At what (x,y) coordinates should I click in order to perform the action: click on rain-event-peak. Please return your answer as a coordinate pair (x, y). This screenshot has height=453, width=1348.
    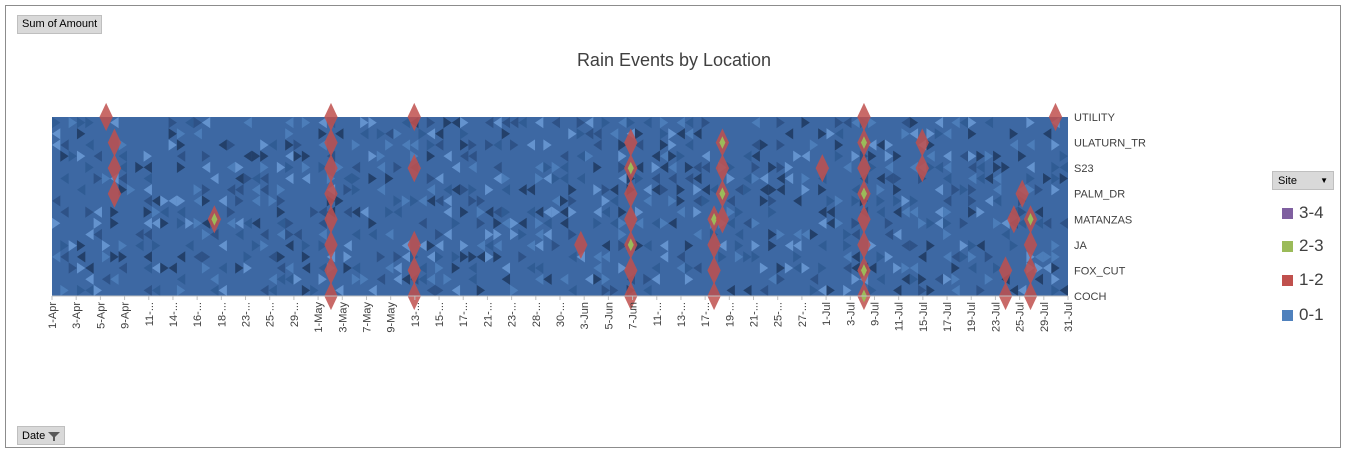
    Looking at the image, I should click on (722, 142).